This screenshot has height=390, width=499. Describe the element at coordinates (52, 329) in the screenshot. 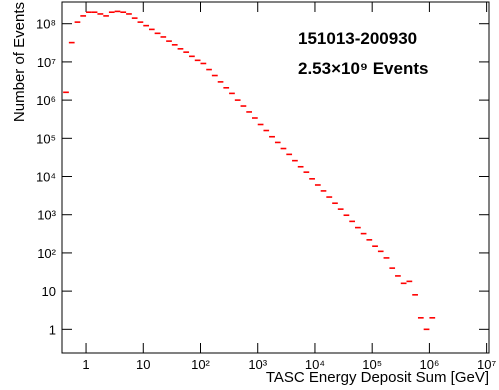

I see `y-tick-label: 1` at that location.